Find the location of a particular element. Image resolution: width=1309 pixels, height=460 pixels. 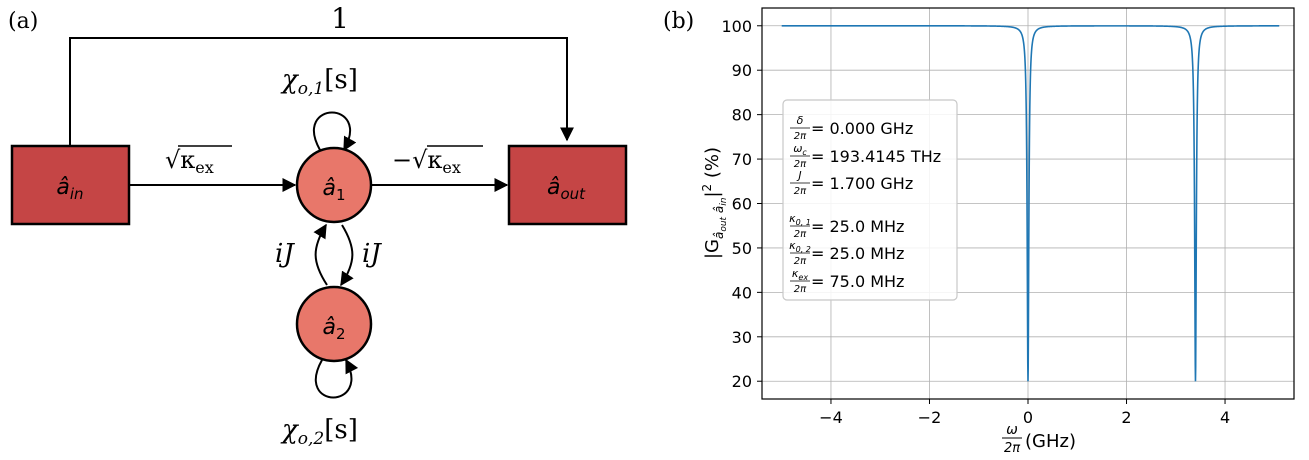

legend-row: κ0, 2 2π = 25.0 MHz is located at coordinates (846, 253).